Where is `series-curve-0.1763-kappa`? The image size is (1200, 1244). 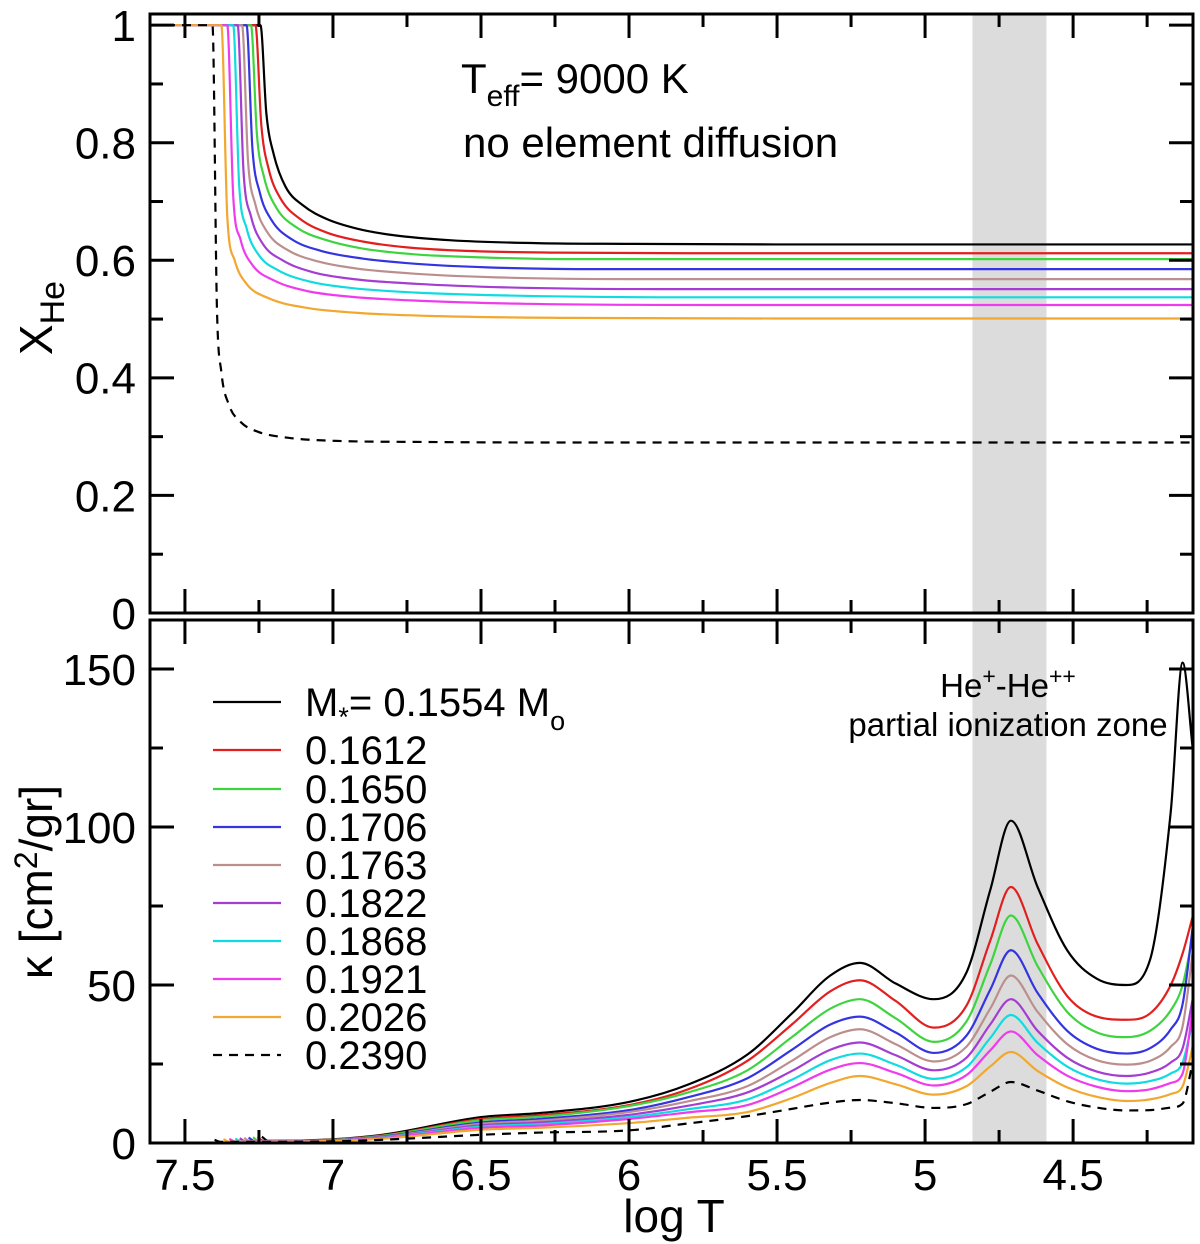
series-curve-0.1763-kappa is located at coordinates (718, 1046).